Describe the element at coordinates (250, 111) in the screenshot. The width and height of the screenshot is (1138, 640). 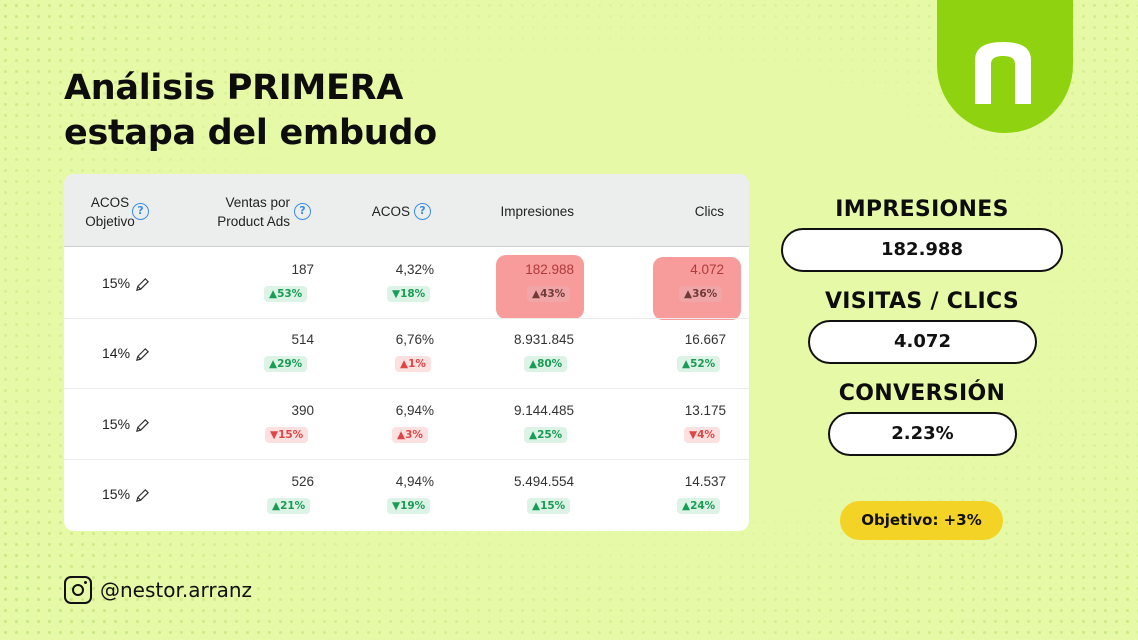
I see `page-title: Análisis PRIMERA estapa del embudo` at that location.